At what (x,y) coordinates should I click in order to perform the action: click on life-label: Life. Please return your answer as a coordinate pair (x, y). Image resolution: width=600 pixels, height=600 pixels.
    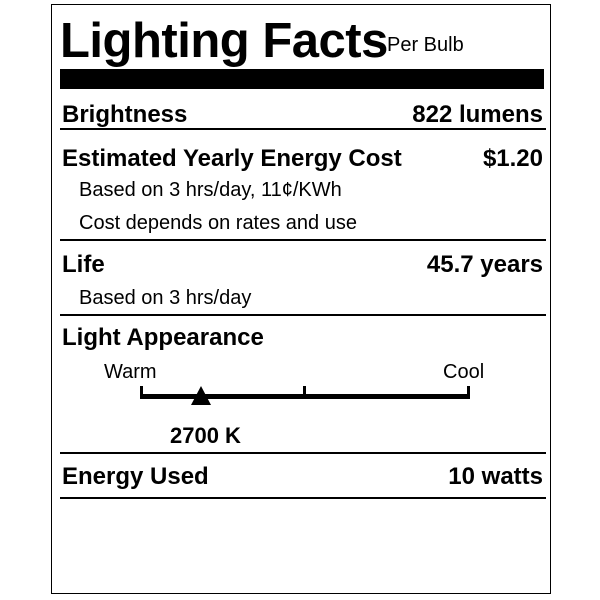
    Looking at the image, I should click on (83, 264).